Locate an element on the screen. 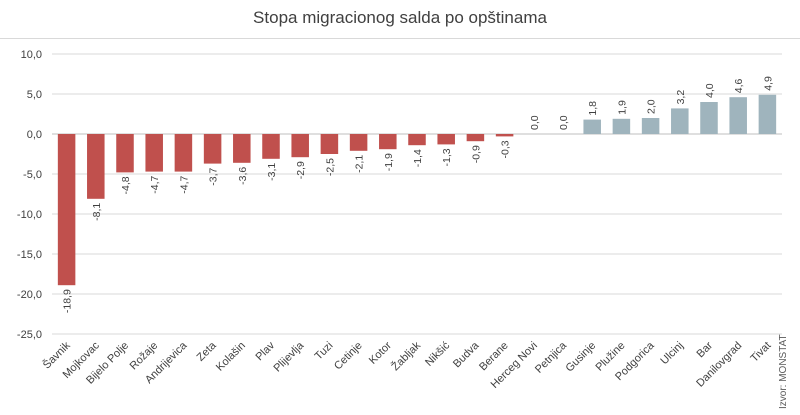 Image resolution: width=800 pixels, height=415 pixels. data-label: -3,1 is located at coordinates (272, 172).